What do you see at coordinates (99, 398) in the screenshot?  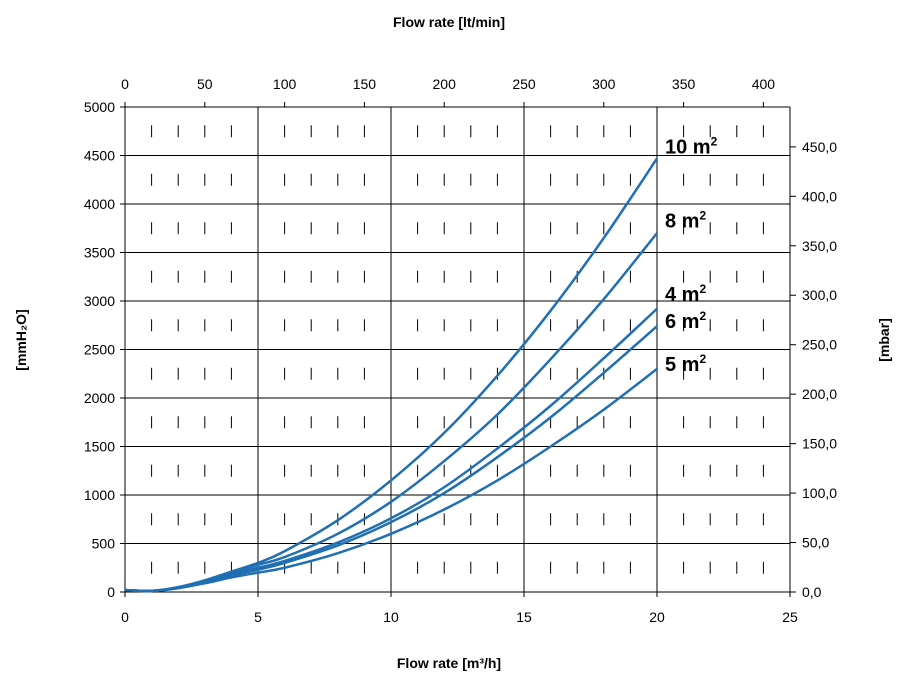 I see `y-left-tick-label: 2000` at bounding box center [99, 398].